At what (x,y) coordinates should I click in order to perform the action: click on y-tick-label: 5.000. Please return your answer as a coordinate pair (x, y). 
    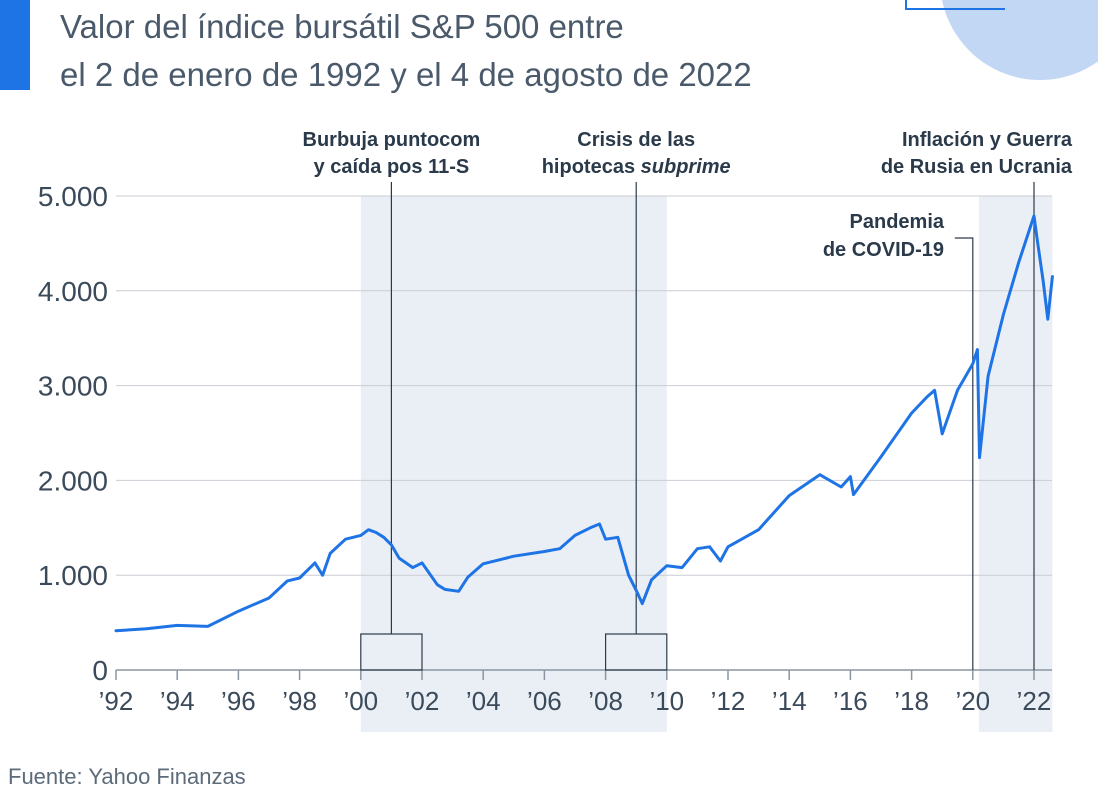
    Looking at the image, I should click on (73, 196).